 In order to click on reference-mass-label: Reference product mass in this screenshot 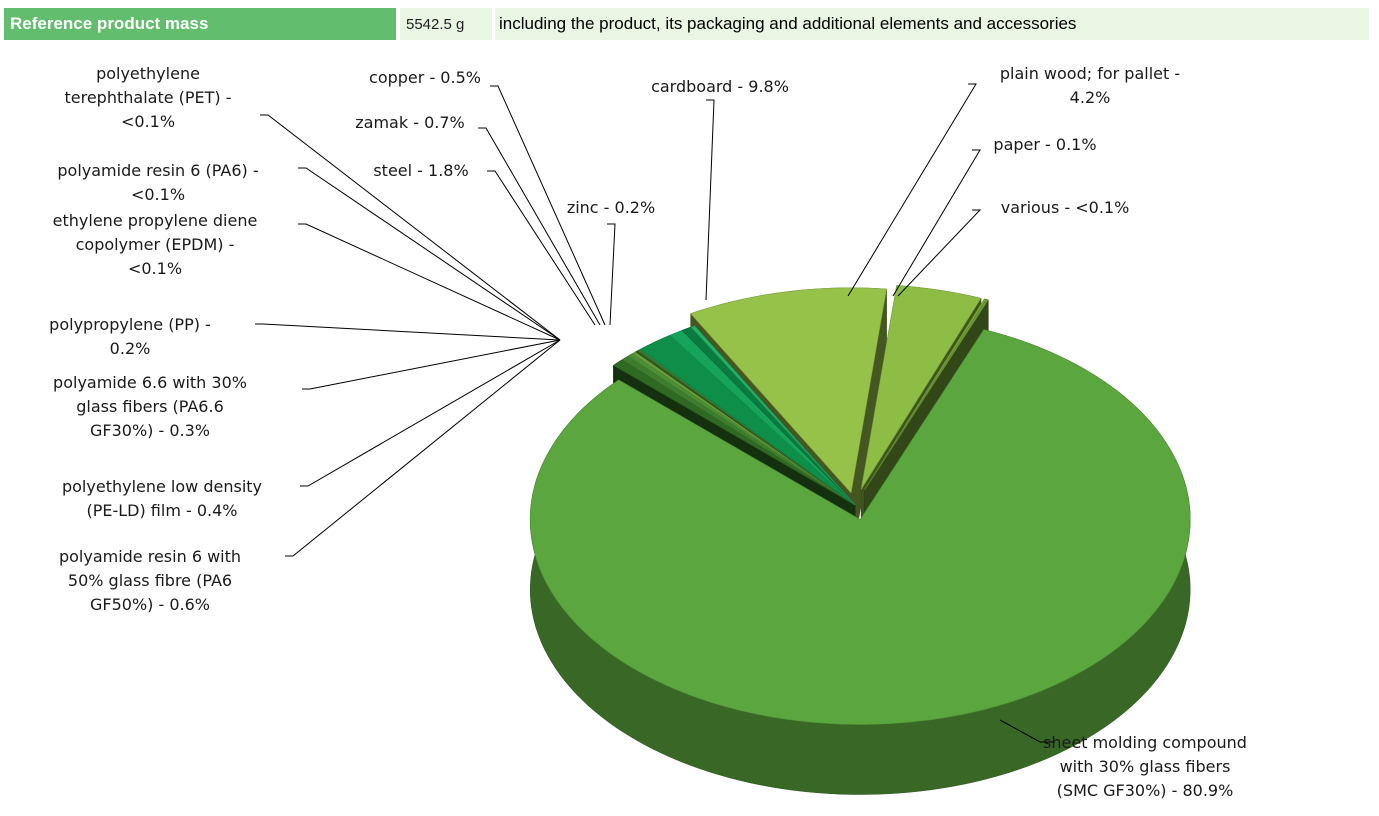, I will do `click(200, 24)`.